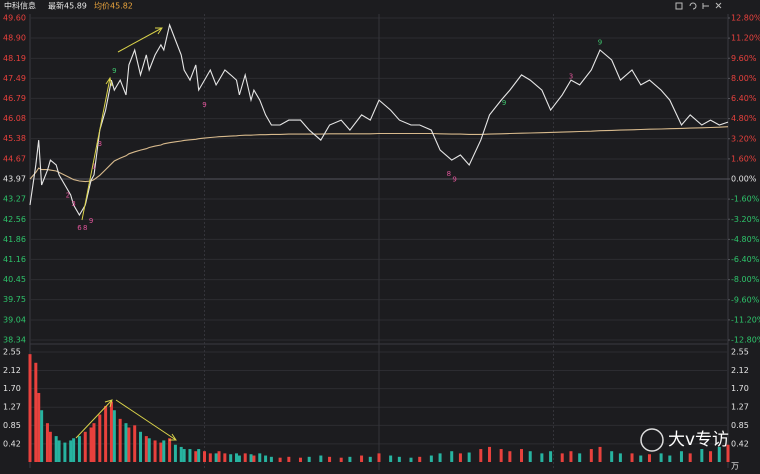 This screenshot has height=474, width=760. What do you see at coordinates (698, 440) in the screenshot?
I see `watermark-text: 大v专访` at bounding box center [698, 440].